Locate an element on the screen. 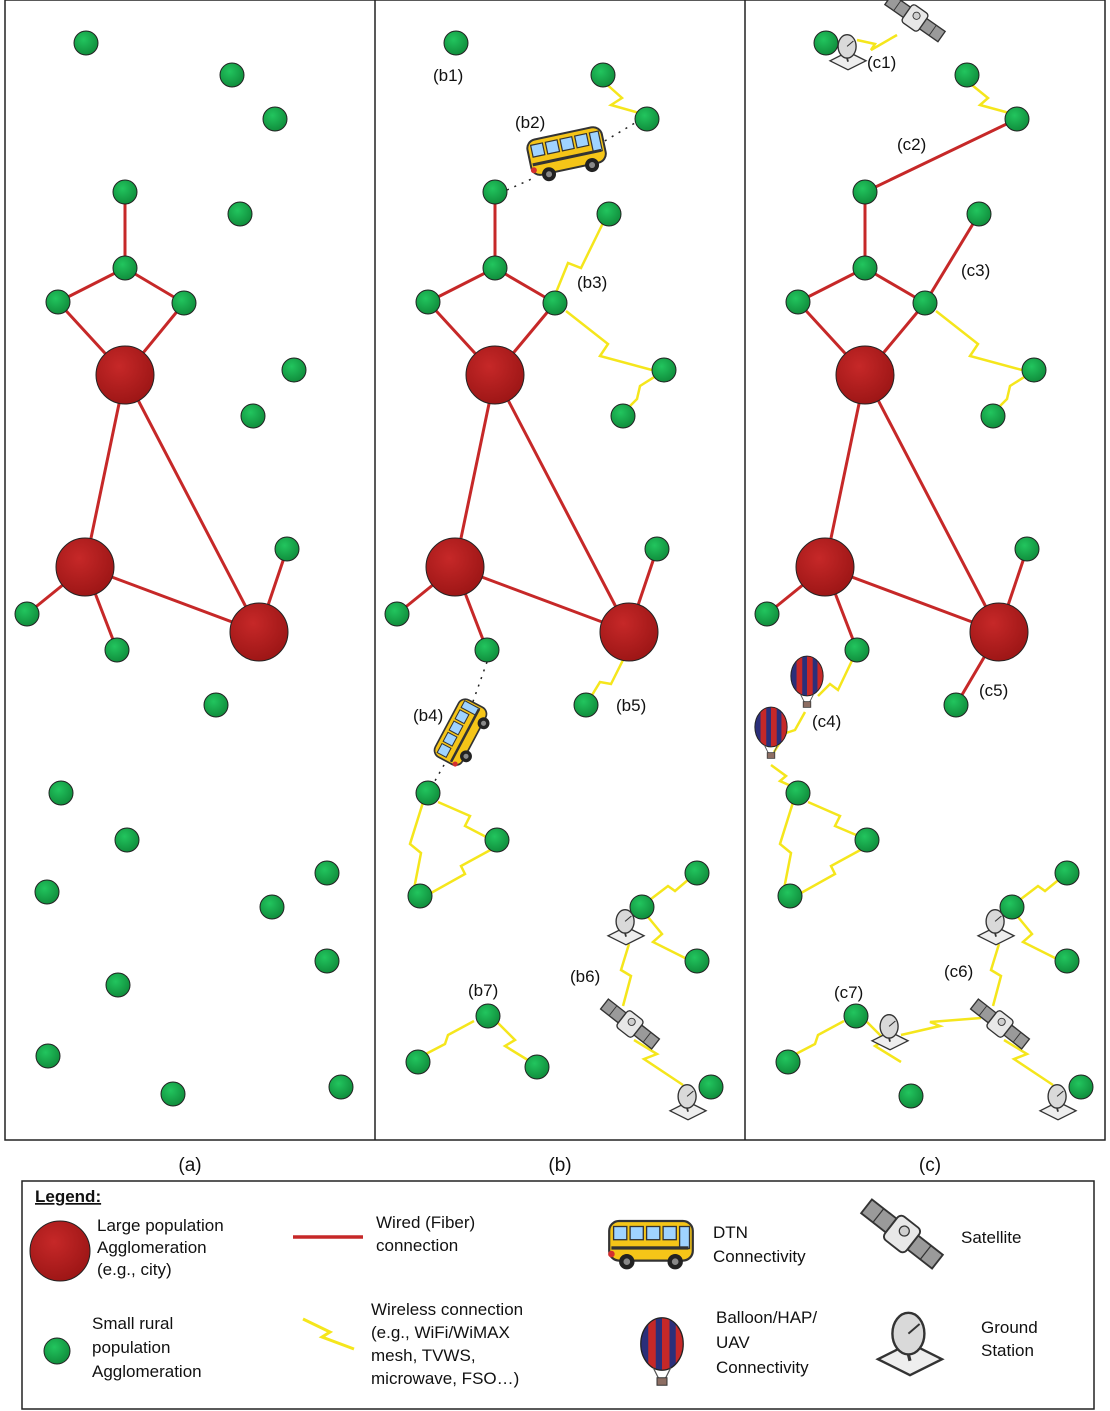  legend-wired-line-2: connection is located at coordinates (417, 1245).